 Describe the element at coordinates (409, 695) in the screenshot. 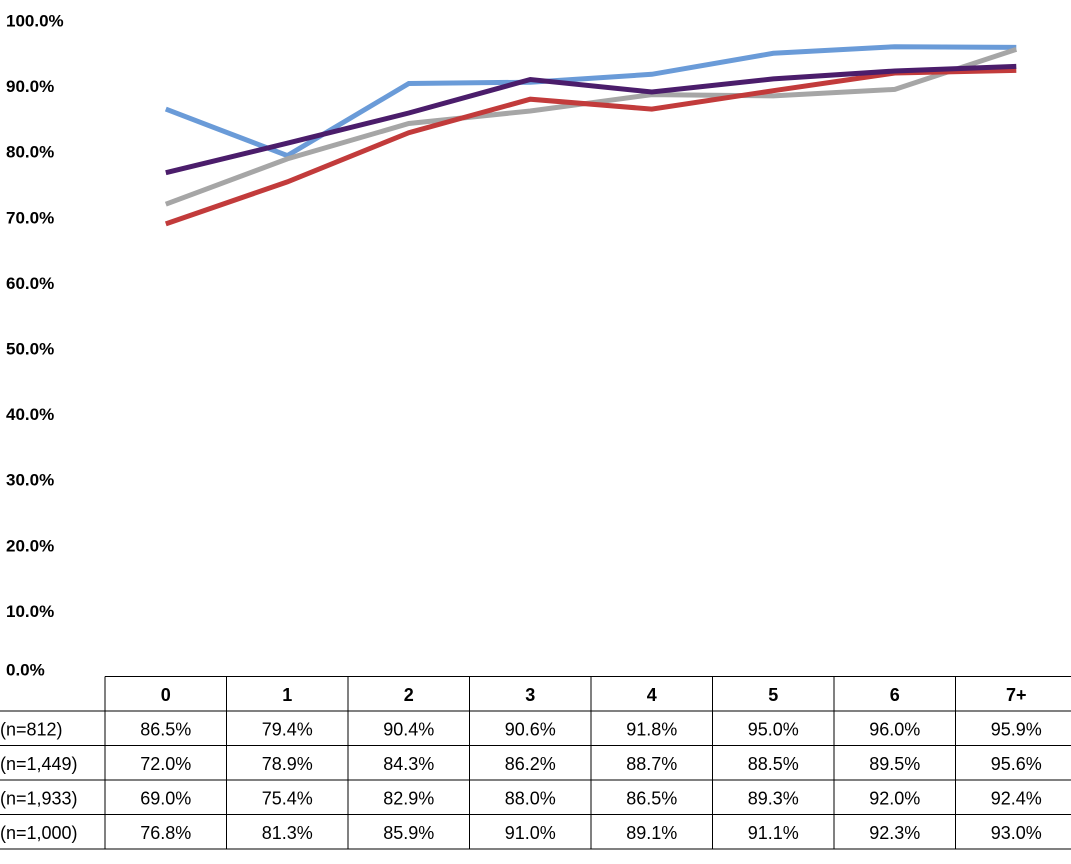

I see `x-category-label: 2` at that location.